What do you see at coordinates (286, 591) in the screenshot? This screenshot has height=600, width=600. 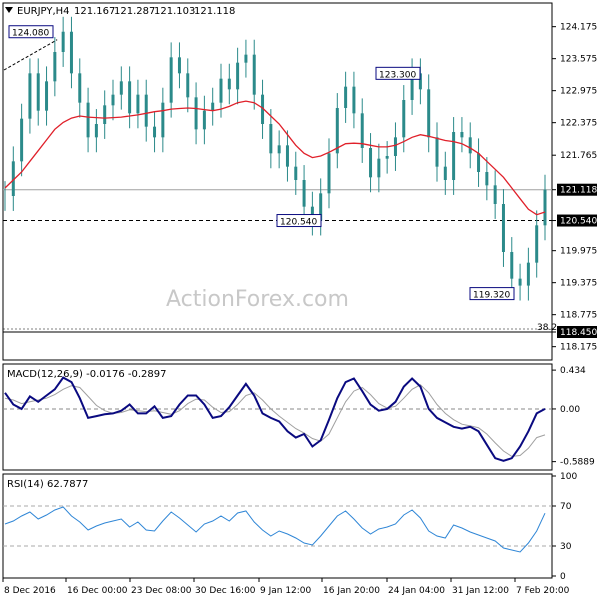 I see `x-tick-label: 9 Jan 12:00` at bounding box center [286, 591].